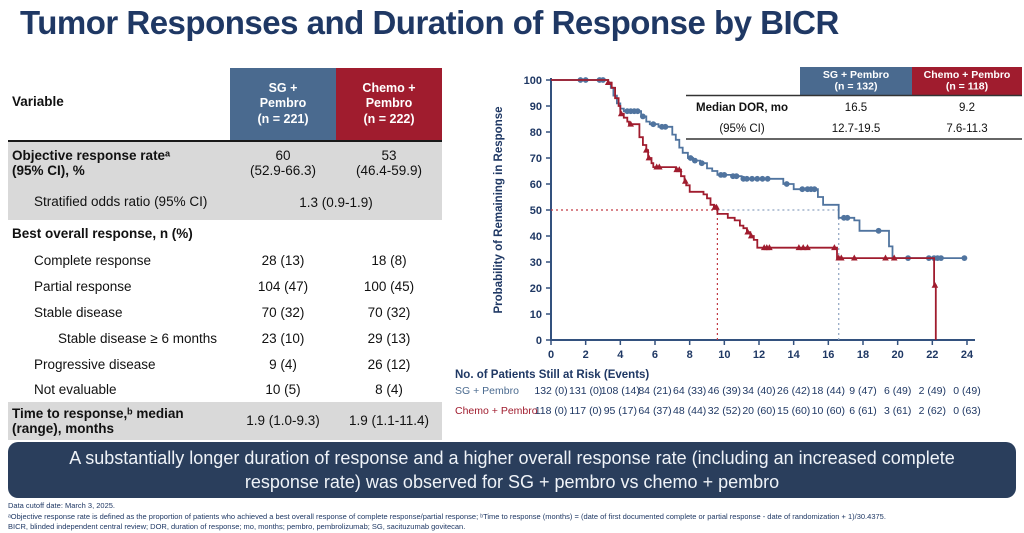 The height and width of the screenshot is (533, 1024). What do you see at coordinates (536, 185) in the screenshot?
I see `y-tick-label: 60` at bounding box center [536, 185].